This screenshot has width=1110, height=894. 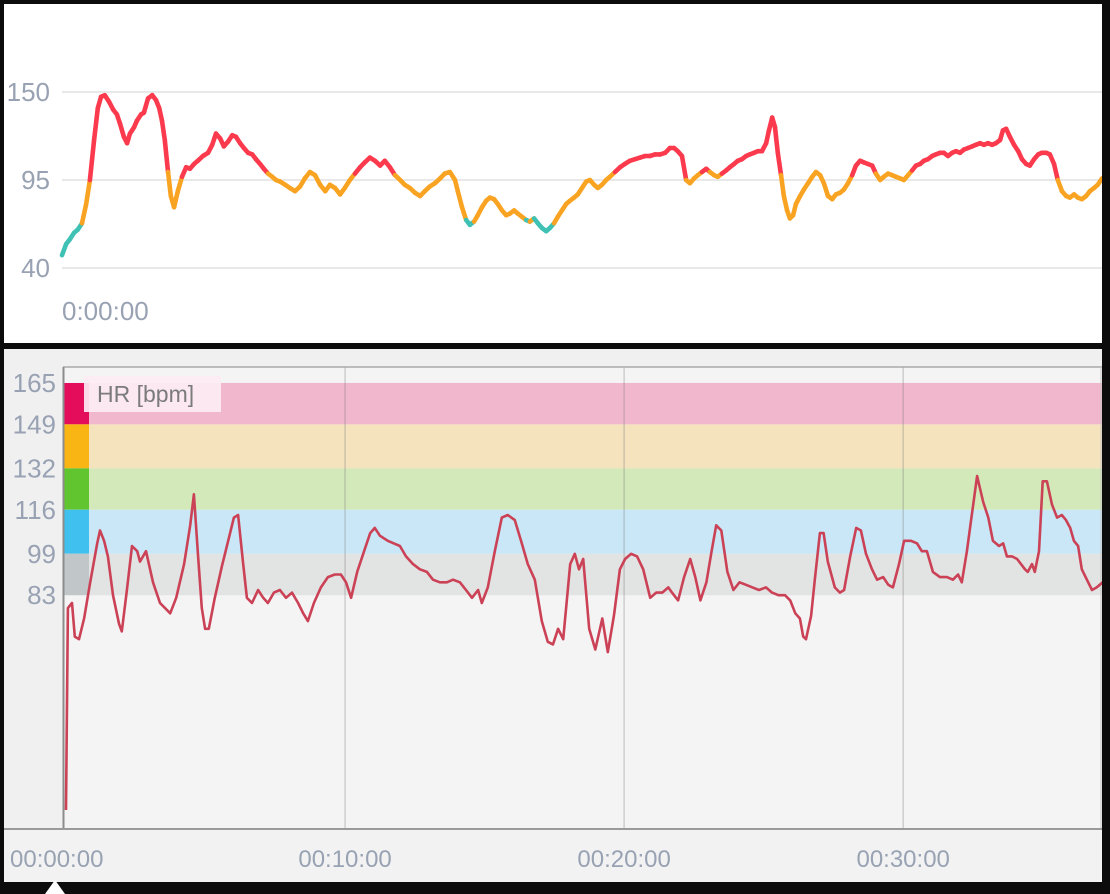 I want to click on x-tick-label: 00:30:00, so click(x=902, y=859).